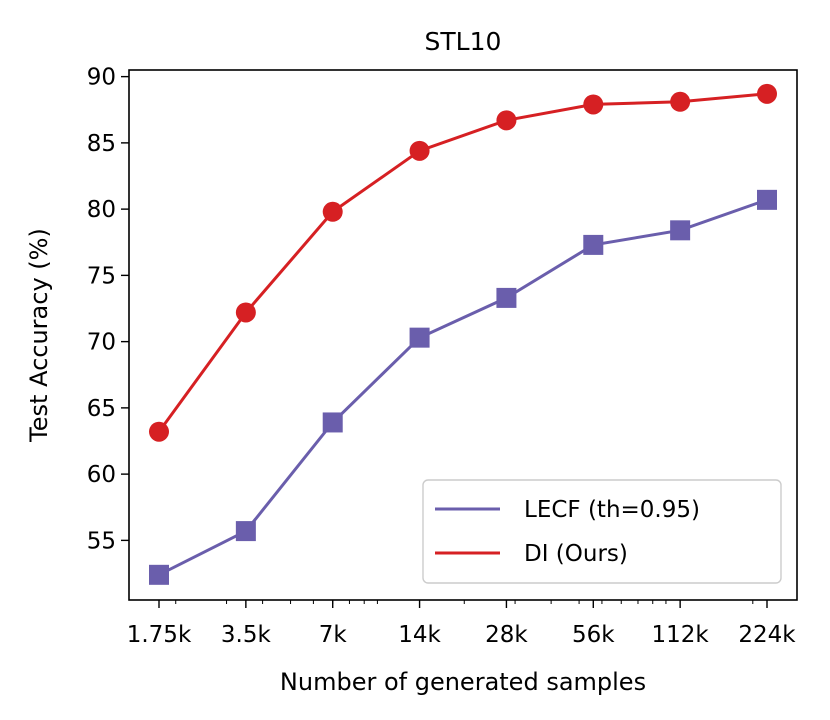 Image resolution: width=830 pixels, height=720 pixels. I want to click on legend-box, so click(602, 531).